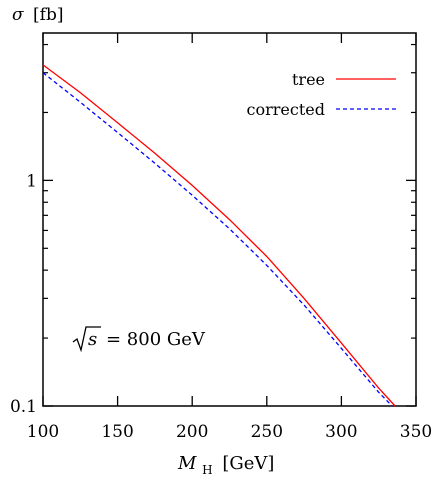 The height and width of the screenshot is (477, 436). Describe the element at coordinates (117, 432) in the screenshot. I see `x-tick-label-150: 150` at that location.